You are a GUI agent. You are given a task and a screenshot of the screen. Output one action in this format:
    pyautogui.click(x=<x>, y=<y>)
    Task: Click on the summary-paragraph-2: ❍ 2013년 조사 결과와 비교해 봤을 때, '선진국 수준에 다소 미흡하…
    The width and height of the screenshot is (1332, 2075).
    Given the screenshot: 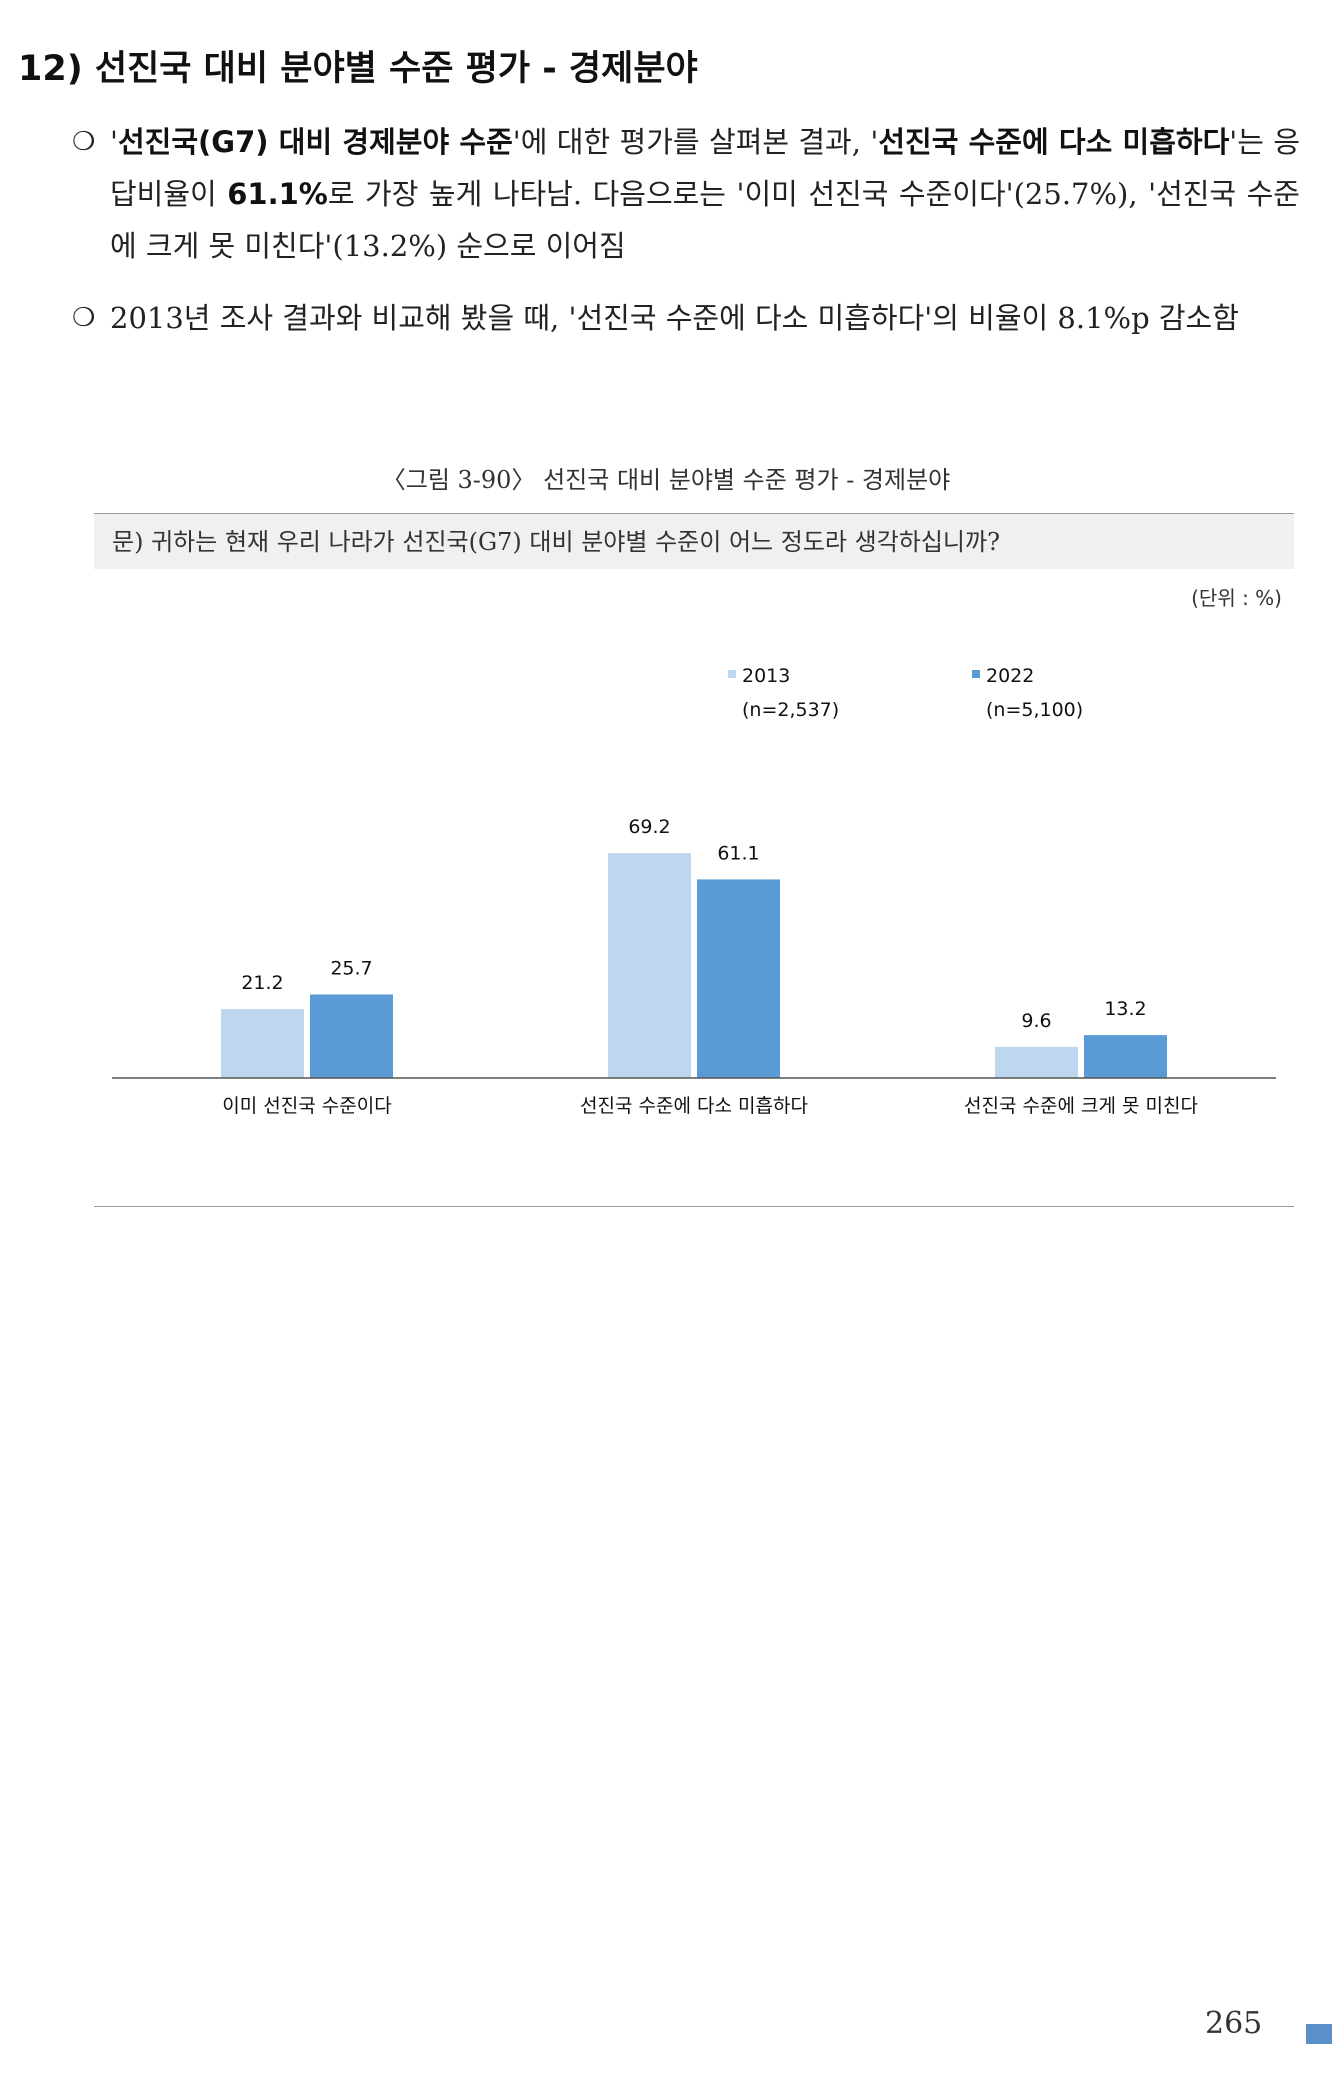 What is the action you would take?
    pyautogui.click(x=686, y=318)
    